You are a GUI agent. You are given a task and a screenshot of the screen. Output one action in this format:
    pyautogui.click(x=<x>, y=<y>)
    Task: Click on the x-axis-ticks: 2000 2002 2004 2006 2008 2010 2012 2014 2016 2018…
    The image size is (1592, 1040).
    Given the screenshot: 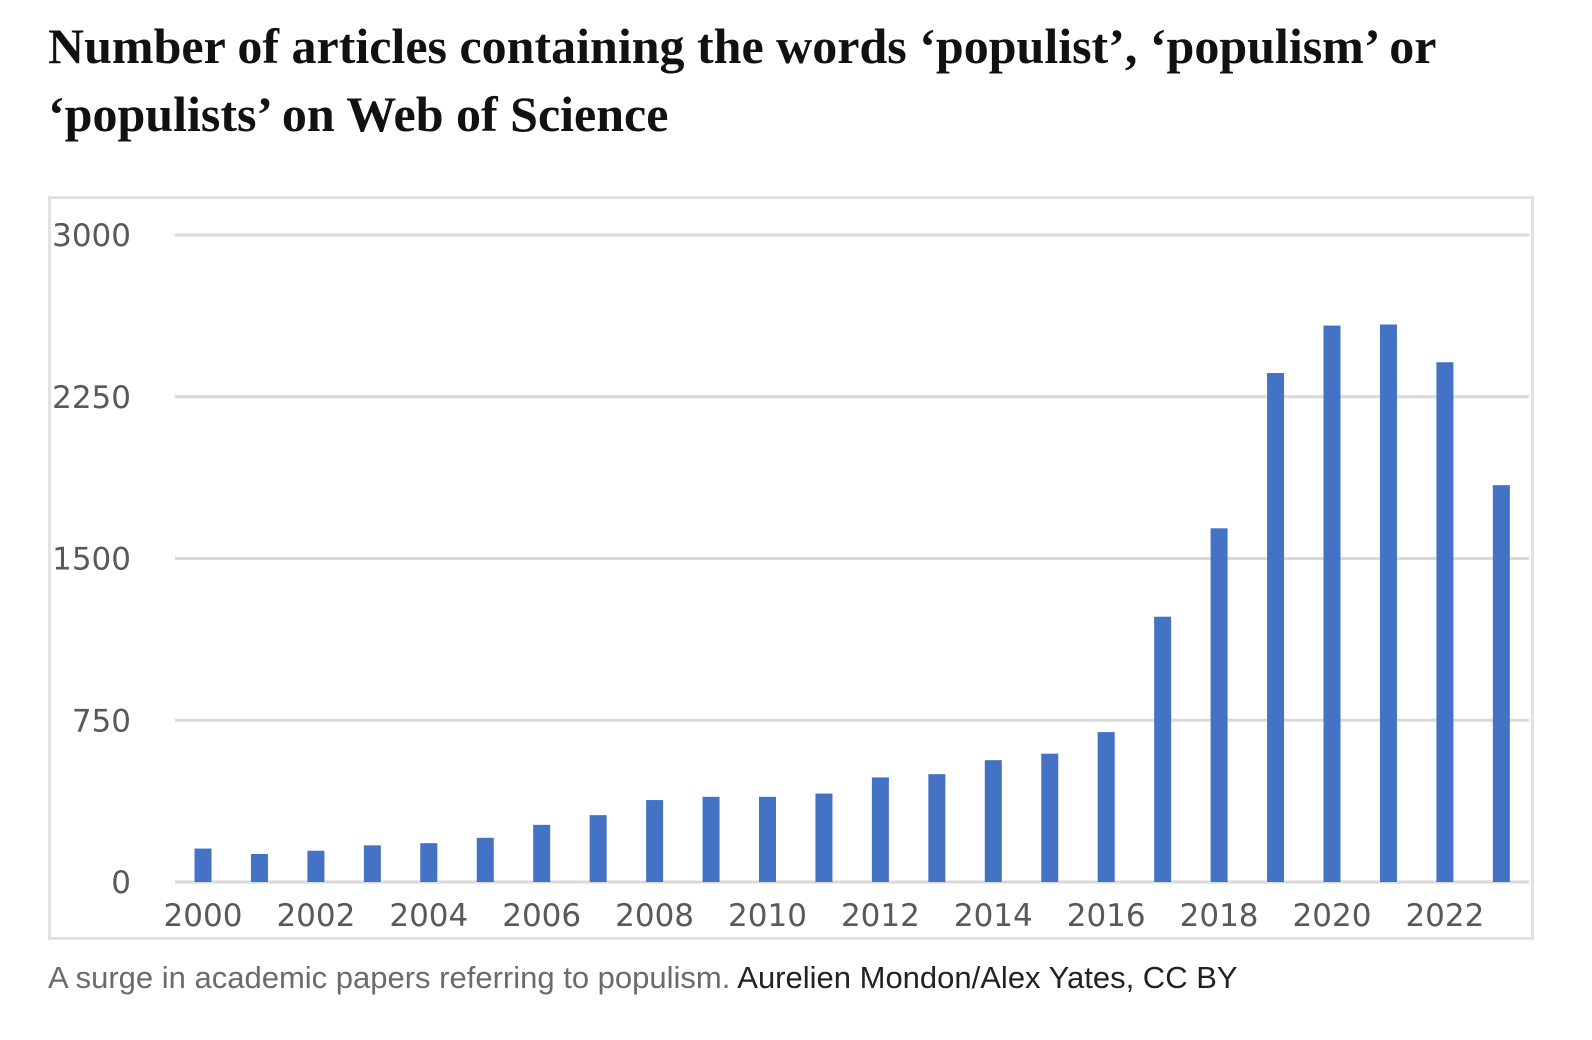 What is the action you would take?
    pyautogui.click(x=824, y=916)
    